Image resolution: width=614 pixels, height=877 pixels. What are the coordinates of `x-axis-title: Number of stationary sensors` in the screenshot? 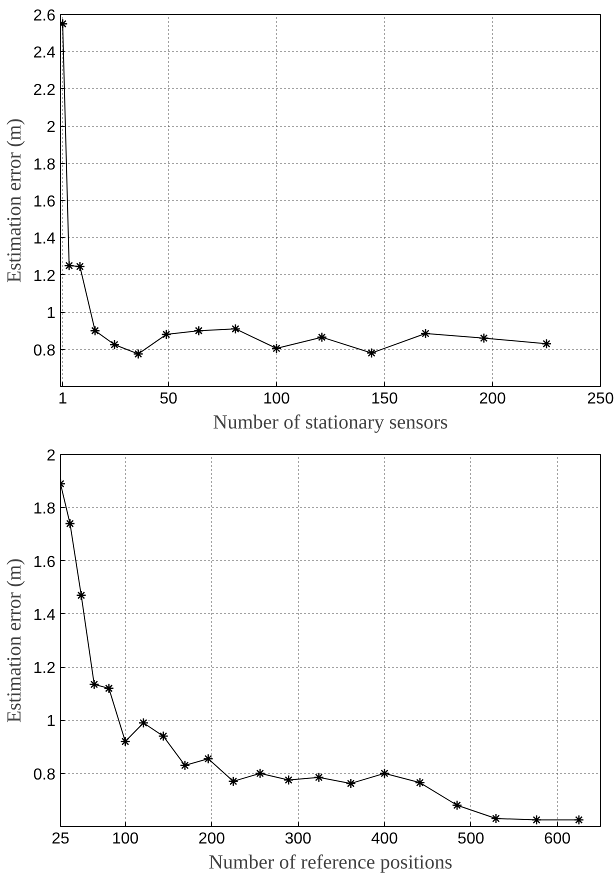 It's located at (330, 423).